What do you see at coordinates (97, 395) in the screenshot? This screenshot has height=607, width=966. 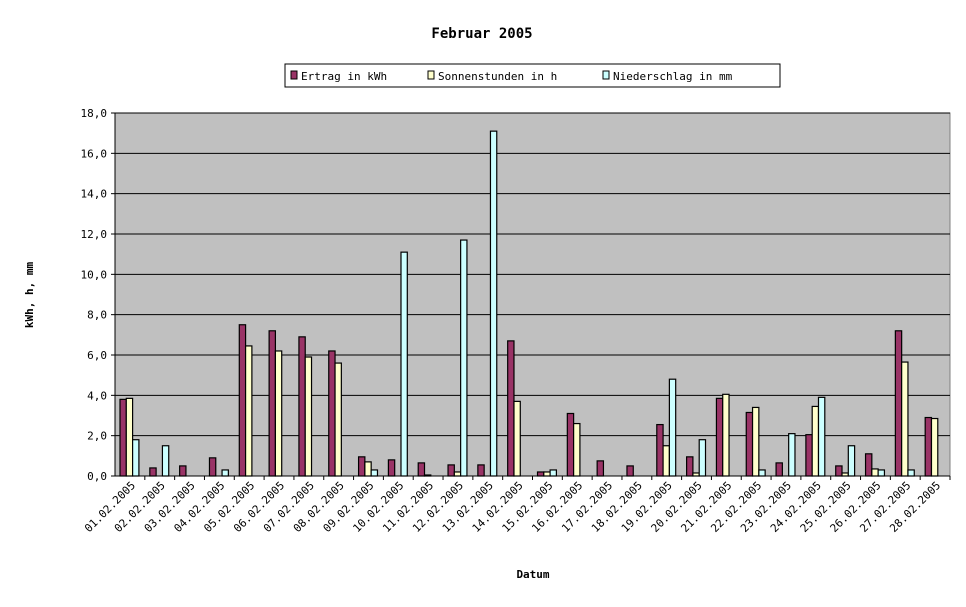 I see `y-tick-label: 4,0` at bounding box center [97, 395].